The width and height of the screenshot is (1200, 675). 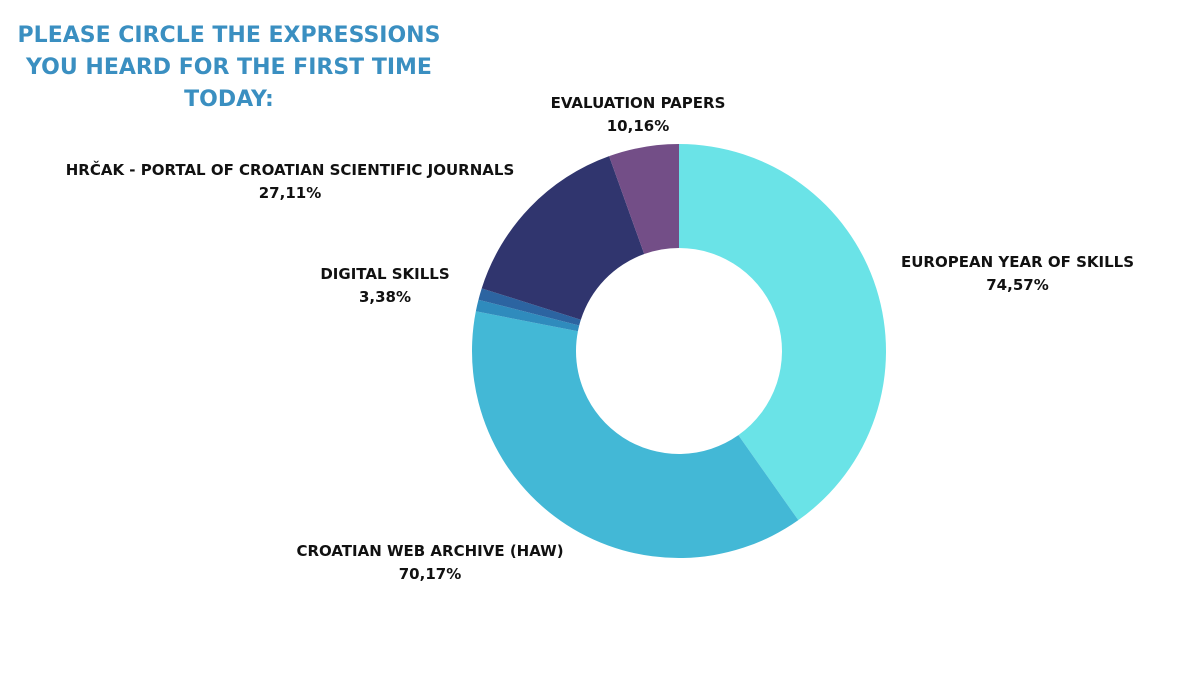 I want to click on donut-slice-croatian-web-archive, so click(x=635, y=434).